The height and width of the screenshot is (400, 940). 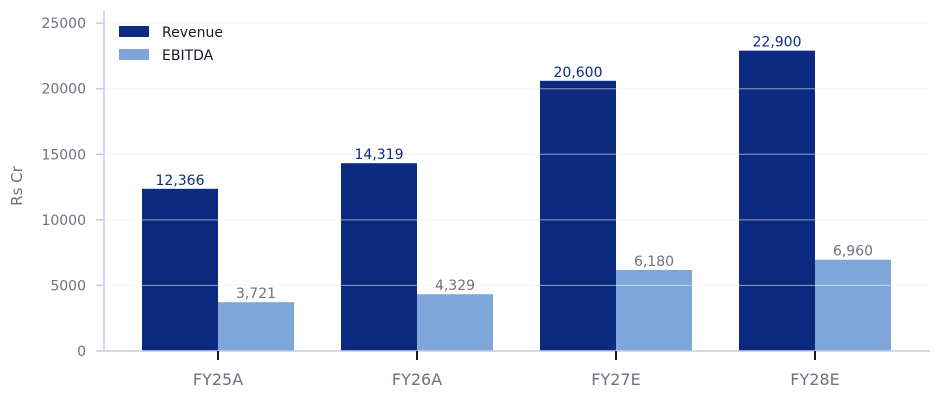 I want to click on bar-revenue-fy25a, so click(x=180, y=269).